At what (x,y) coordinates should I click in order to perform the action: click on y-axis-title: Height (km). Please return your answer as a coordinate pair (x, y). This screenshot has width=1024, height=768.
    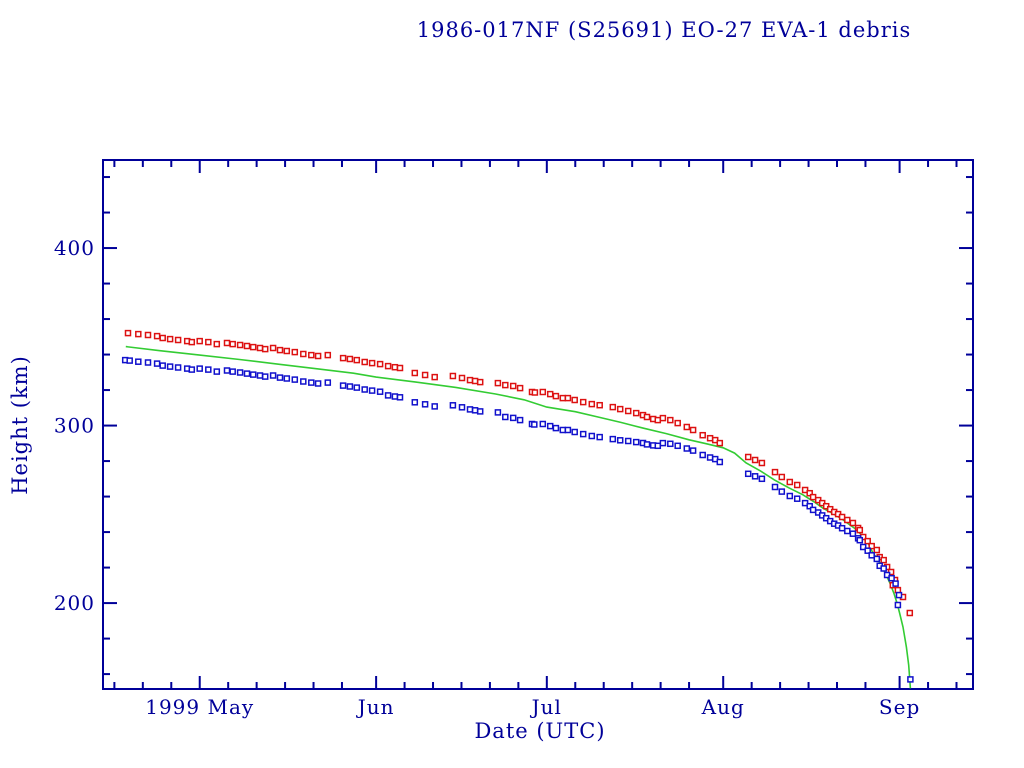
    Looking at the image, I should click on (20, 425).